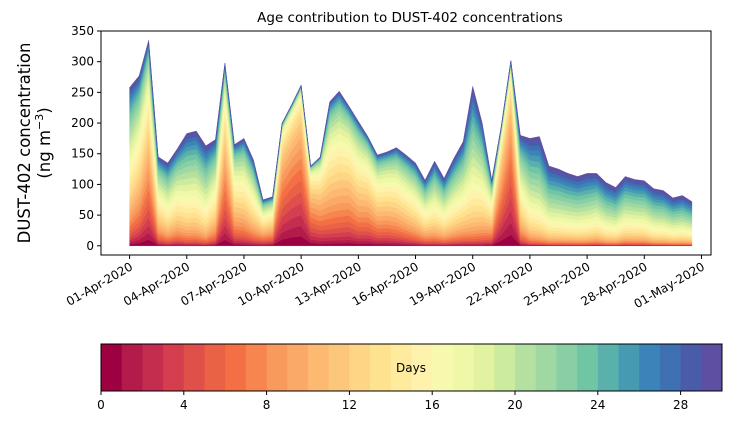 Image resolution: width=730 pixels, height=425 pixels. Describe the element at coordinates (514, 405) in the screenshot. I see `colorbar-tick-label: 20` at that location.